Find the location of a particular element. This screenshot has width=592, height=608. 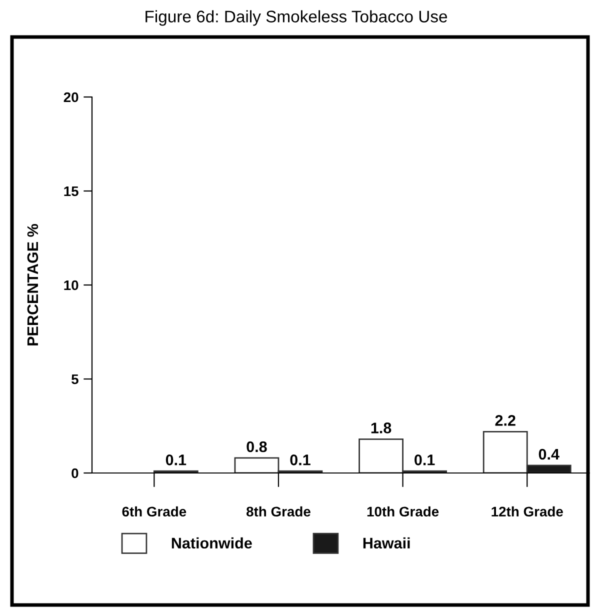

y-tick-label: 10 is located at coordinates (71, 285).